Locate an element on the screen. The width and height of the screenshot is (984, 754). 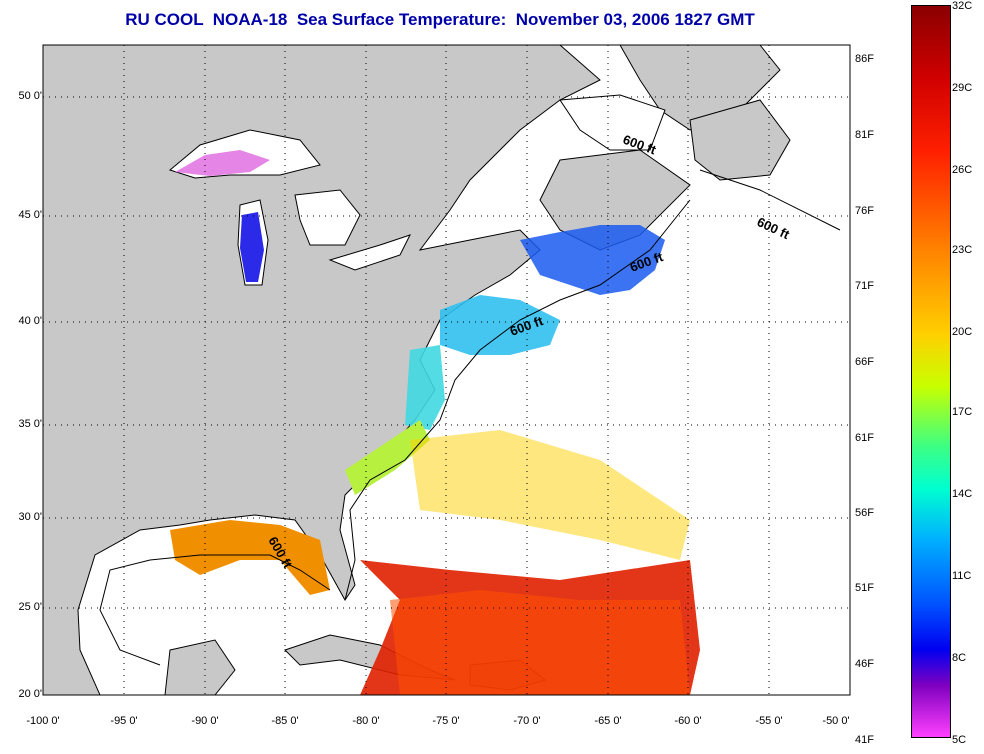
lat-label: 40 0' is located at coordinates (30, 321).